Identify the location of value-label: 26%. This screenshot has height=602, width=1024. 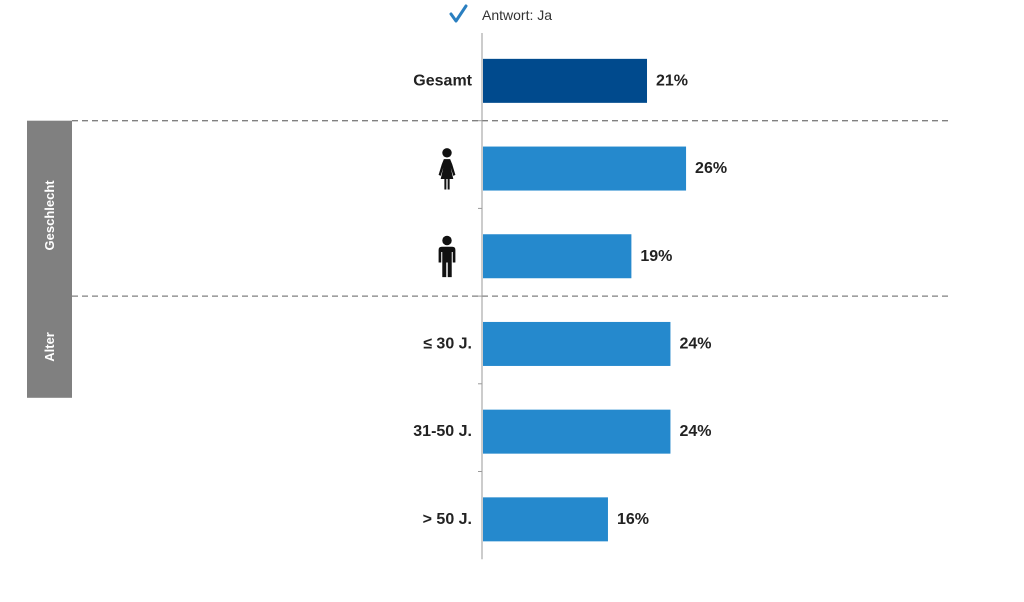
(711, 168).